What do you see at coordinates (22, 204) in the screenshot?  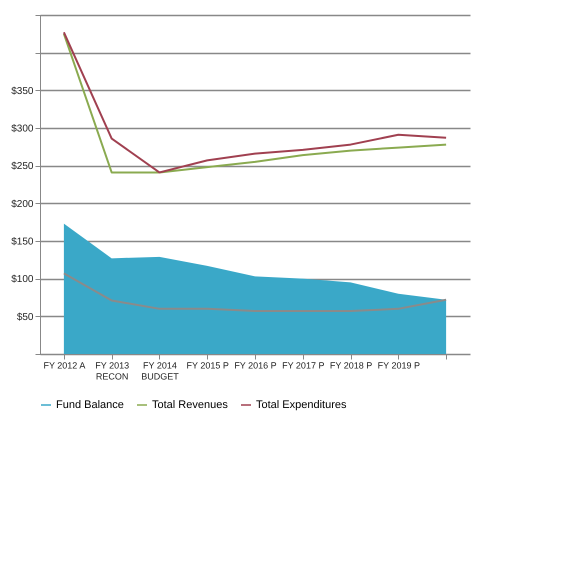 I see `y-tick-label: $200` at bounding box center [22, 204].